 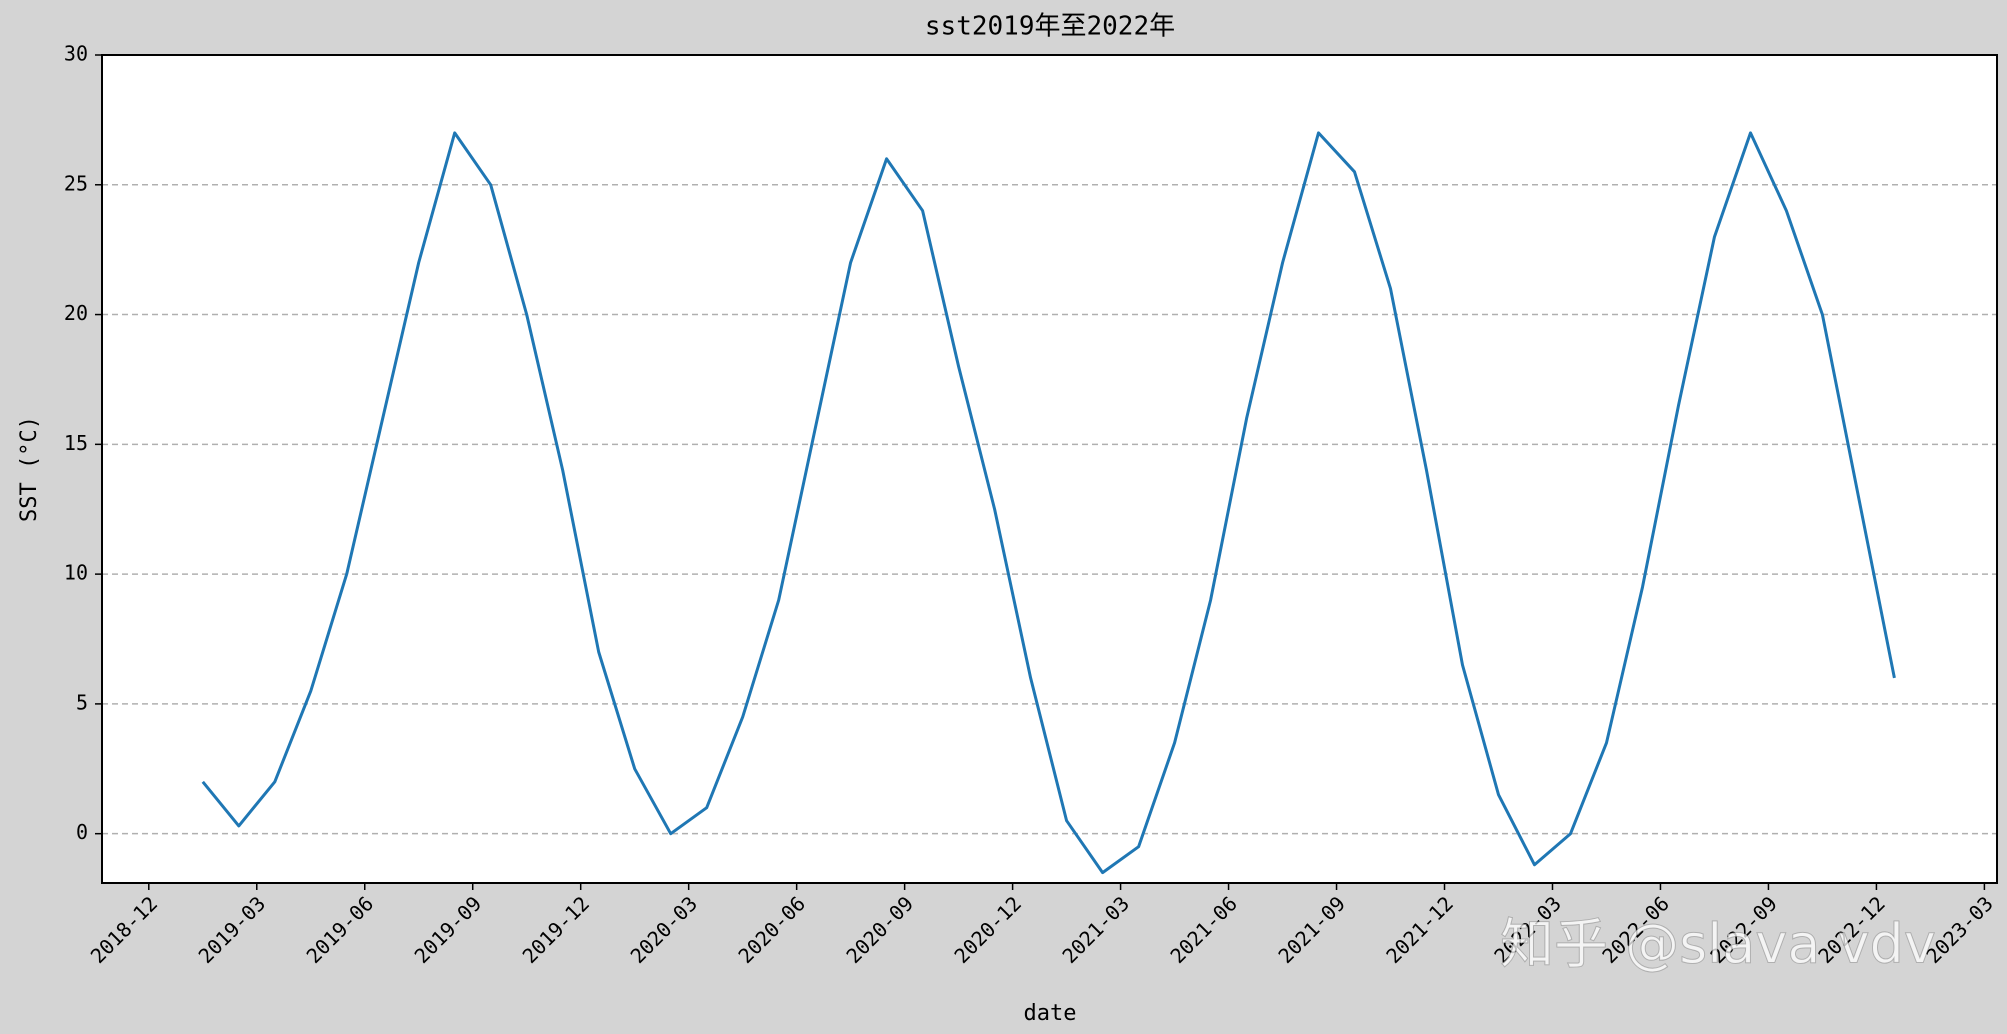 I want to click on x-tick-label: 2019-09, so click(x=448, y=929).